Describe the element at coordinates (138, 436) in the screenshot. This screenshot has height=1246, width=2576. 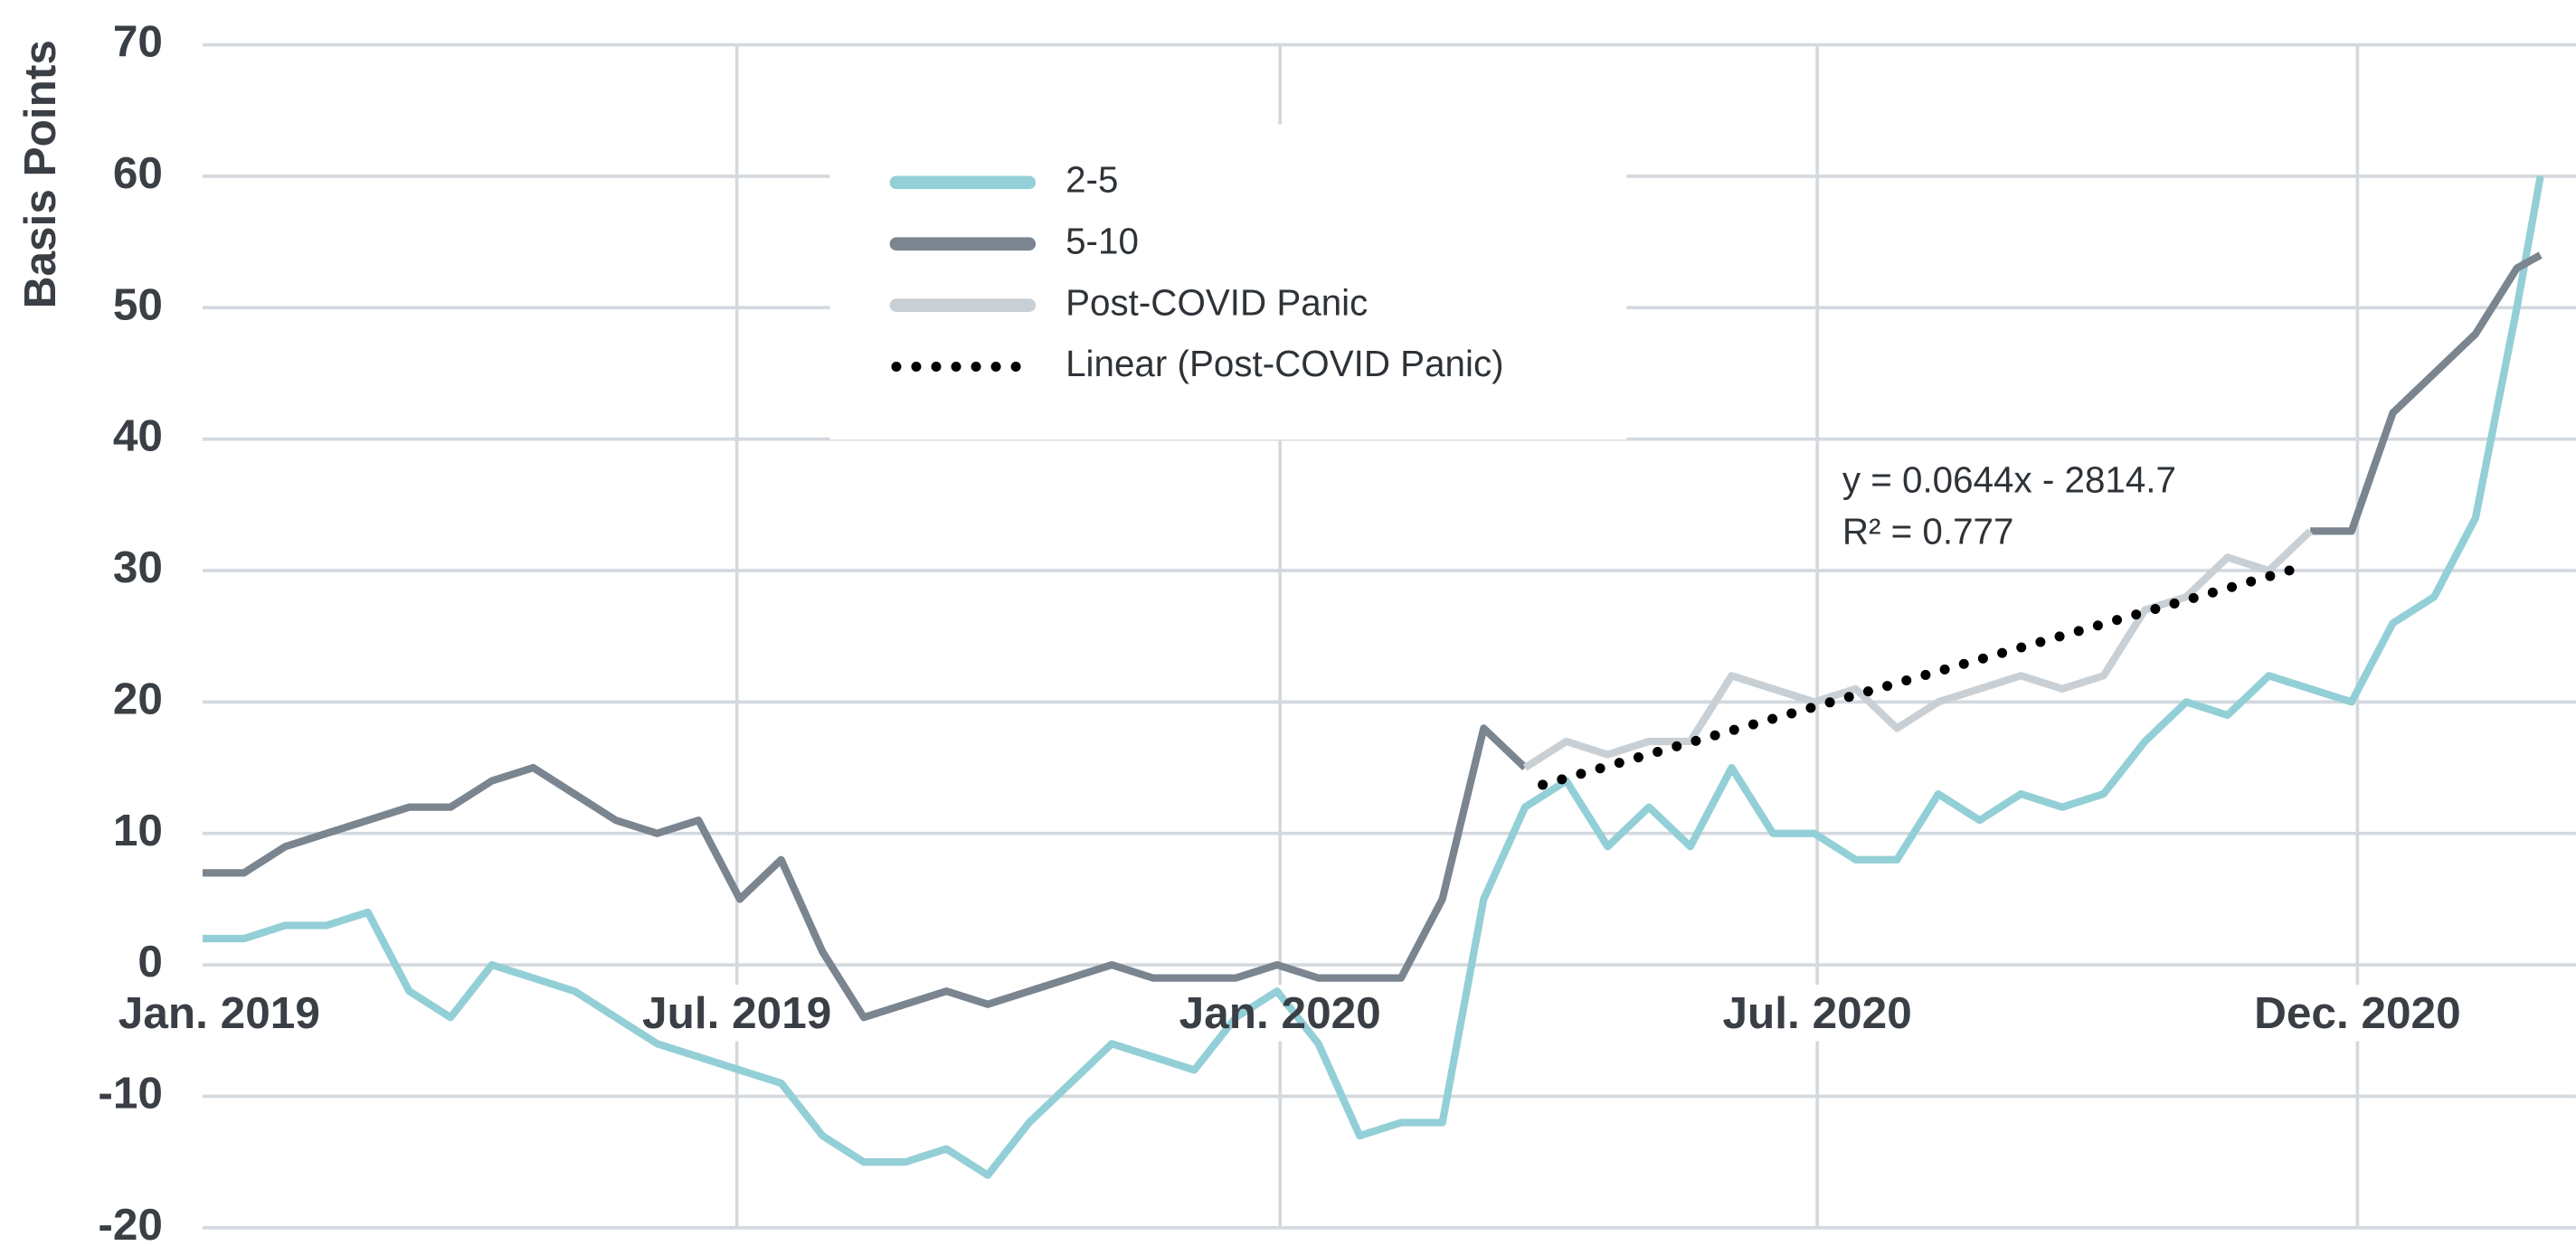
I see `y-tick-label: 40` at that location.